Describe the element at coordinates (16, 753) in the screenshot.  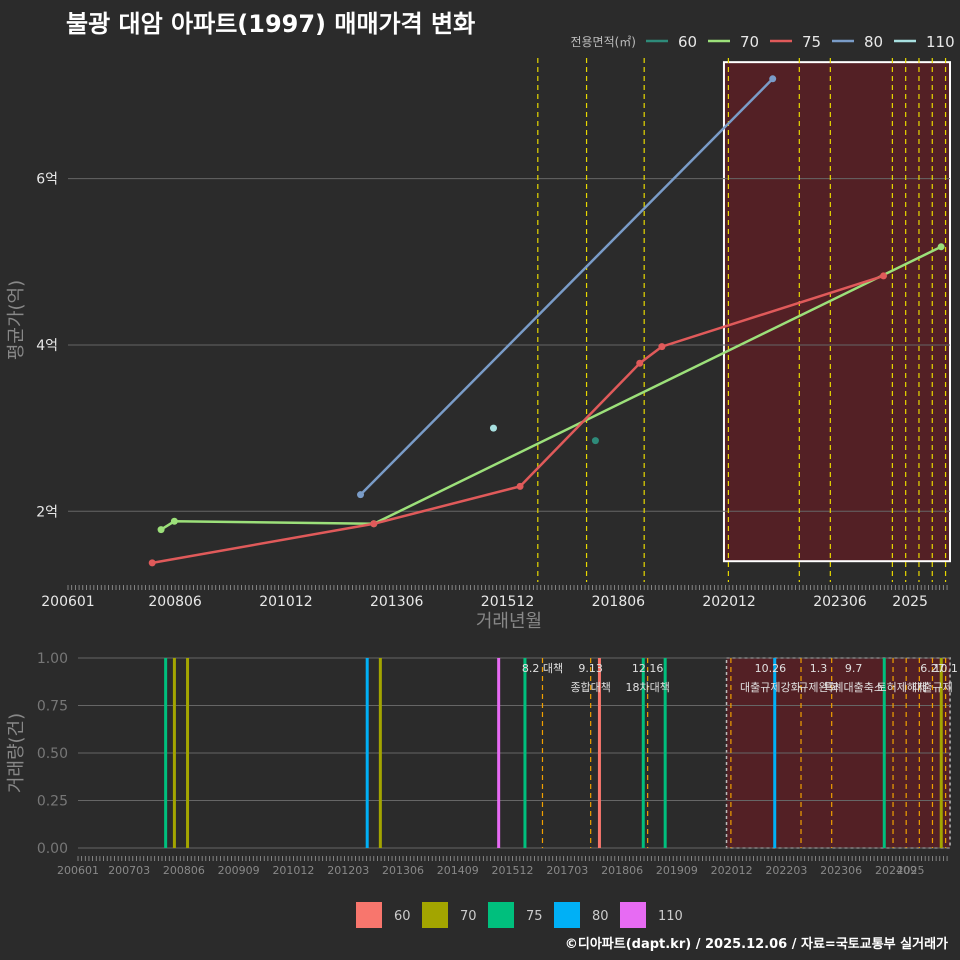
I see `y-axis-title-bottom: 거래량(건)` at that location.